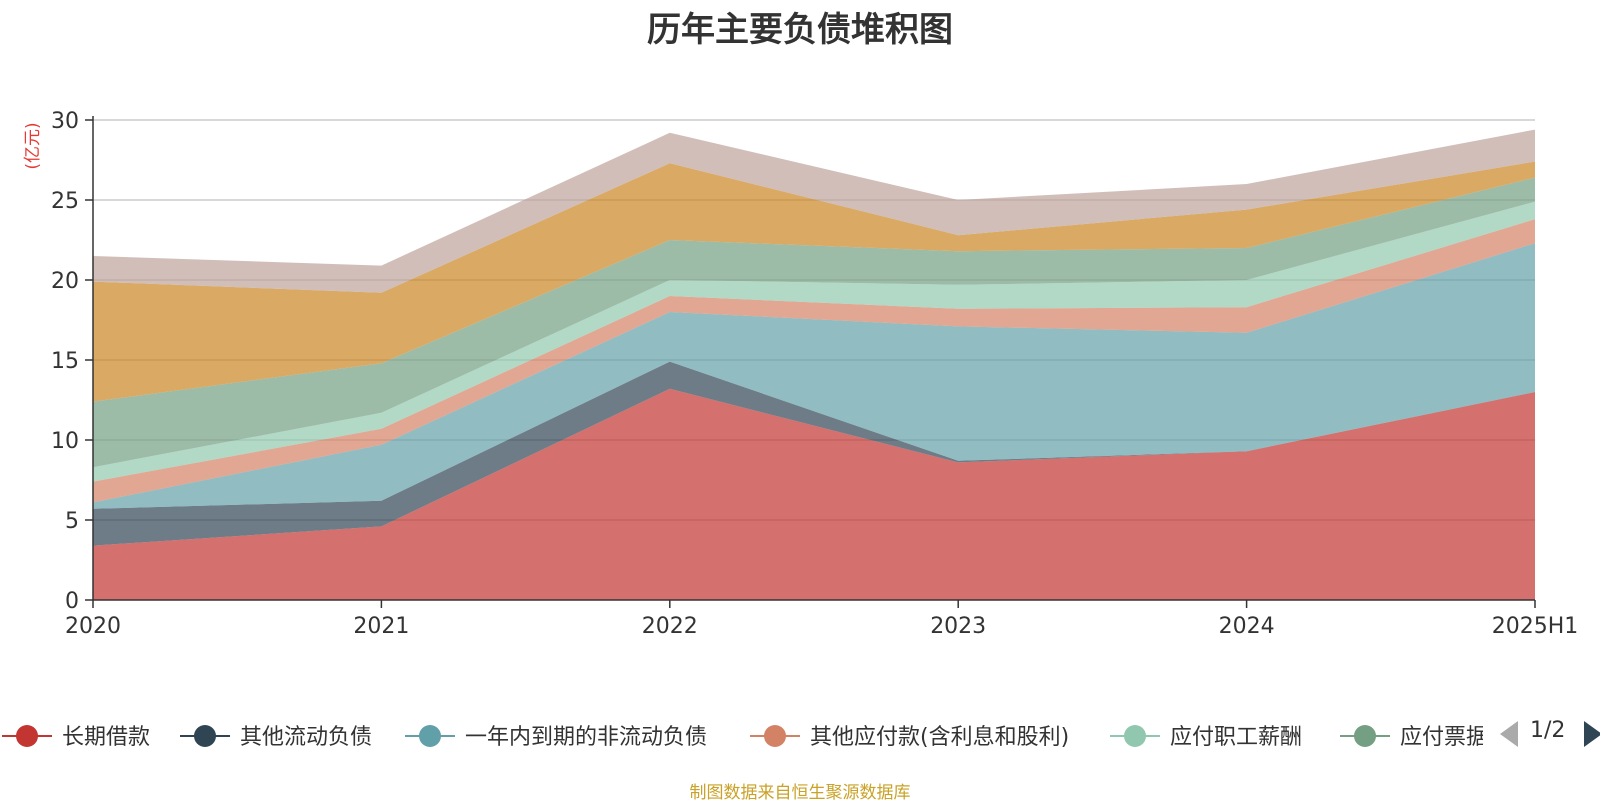  Describe the element at coordinates (72, 521) in the screenshot. I see `y-tick-label: 5` at that location.